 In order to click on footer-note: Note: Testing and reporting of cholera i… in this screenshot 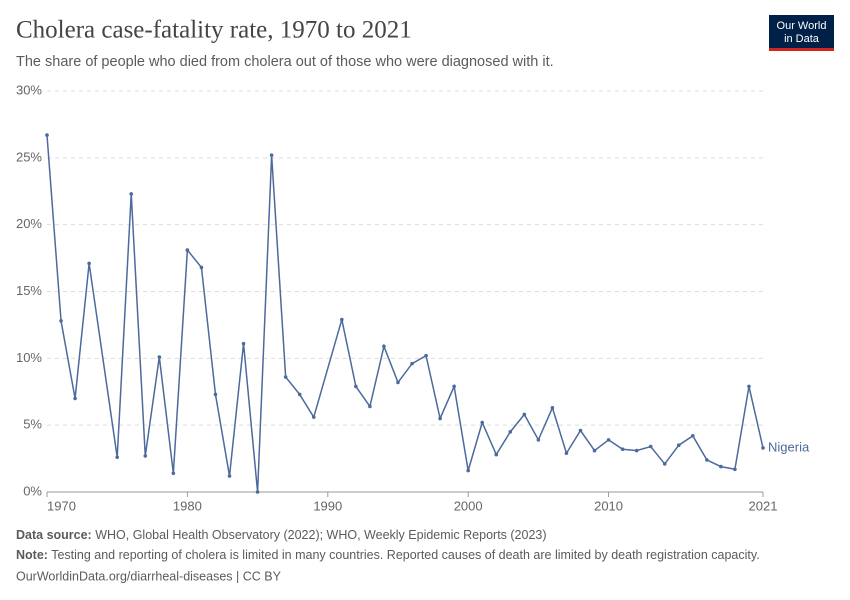, I will do `click(388, 555)`.